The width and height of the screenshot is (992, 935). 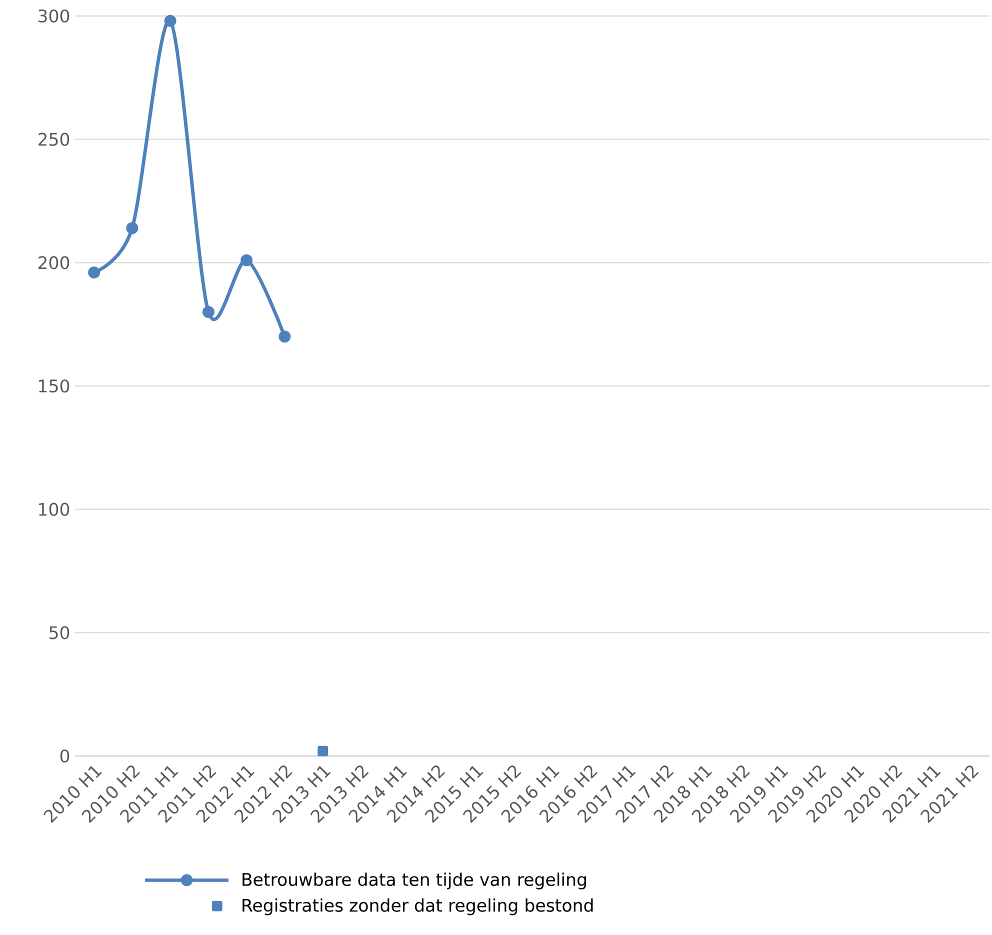 I want to click on y-tick-label: 50, so click(x=60, y=633).